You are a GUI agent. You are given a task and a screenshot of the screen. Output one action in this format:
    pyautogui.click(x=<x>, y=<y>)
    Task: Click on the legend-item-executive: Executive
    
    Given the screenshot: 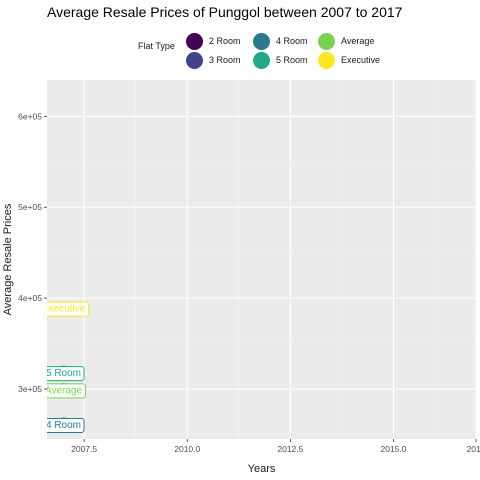 What is the action you would take?
    pyautogui.click(x=349, y=60)
    